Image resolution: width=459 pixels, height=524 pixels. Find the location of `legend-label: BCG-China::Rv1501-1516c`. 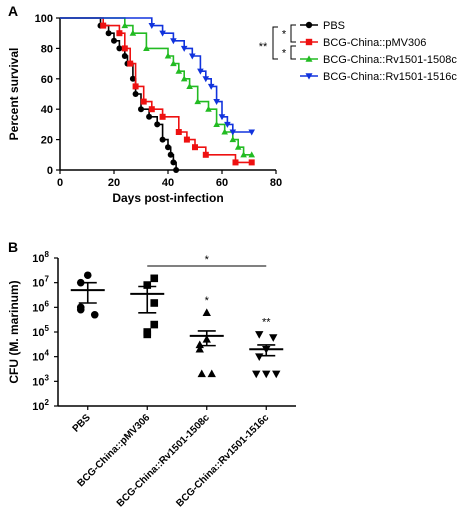

legend-label: BCG-China::Rv1501-1516c is located at coordinates (390, 77).